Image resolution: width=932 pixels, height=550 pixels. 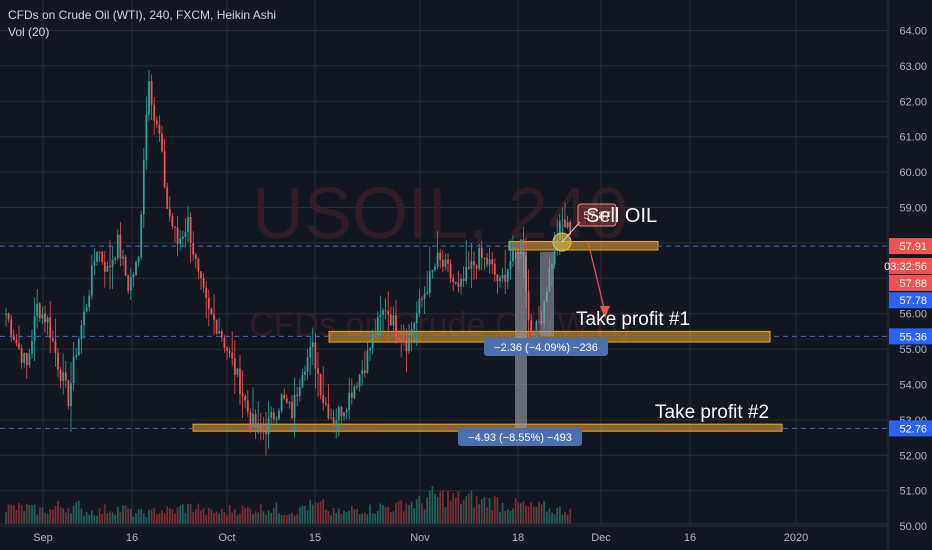 What do you see at coordinates (913, 456) in the screenshot?
I see `y-tick-label: 52.00` at bounding box center [913, 456].